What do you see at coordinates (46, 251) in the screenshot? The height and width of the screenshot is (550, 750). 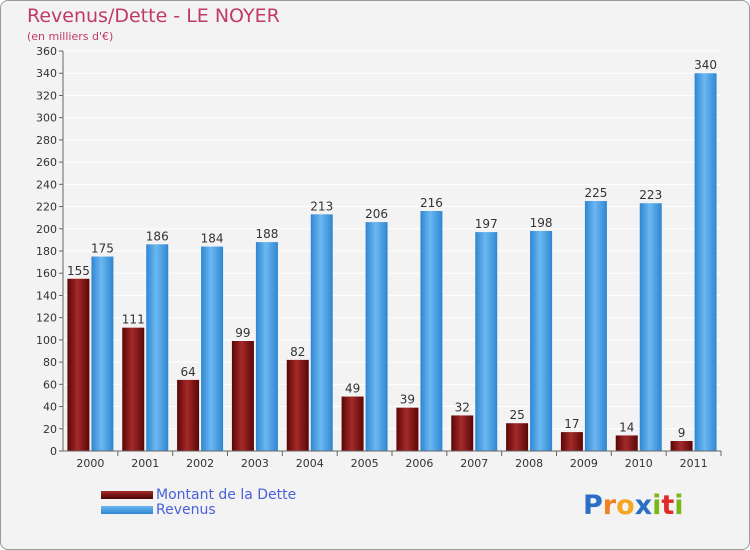 I see `y-tick-label: 180` at bounding box center [46, 251].